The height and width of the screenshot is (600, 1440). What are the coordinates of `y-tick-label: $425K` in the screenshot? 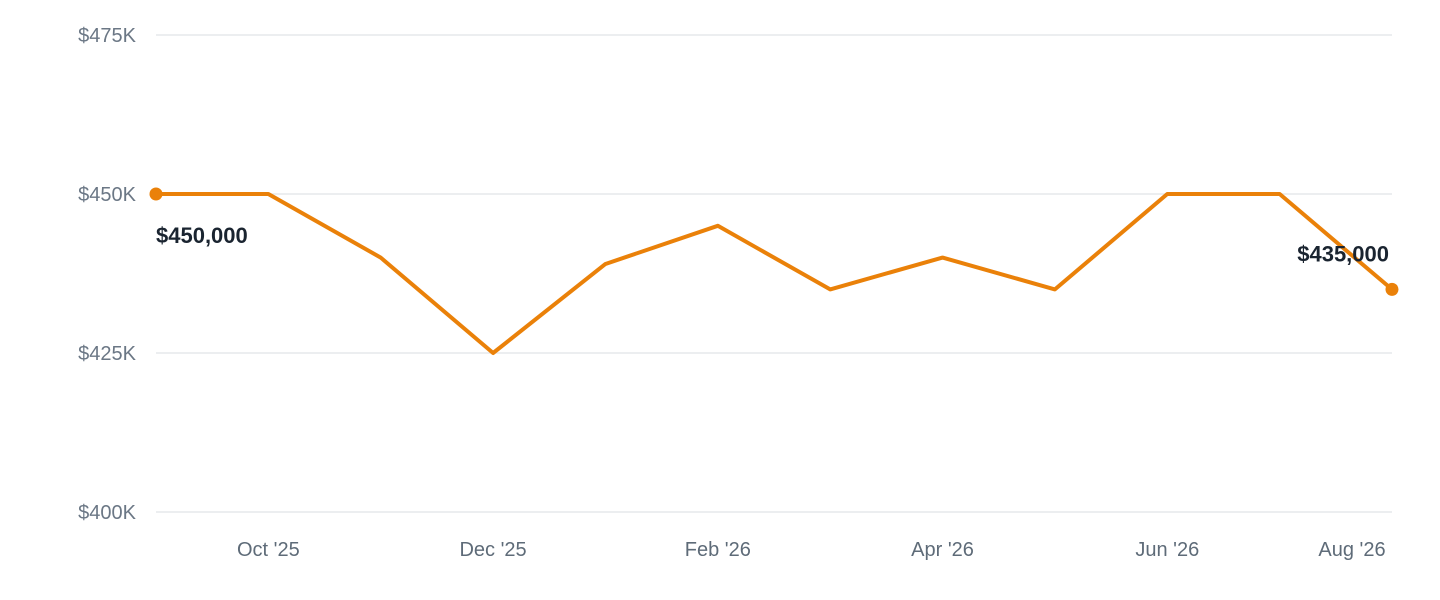 It's located at (107, 354).